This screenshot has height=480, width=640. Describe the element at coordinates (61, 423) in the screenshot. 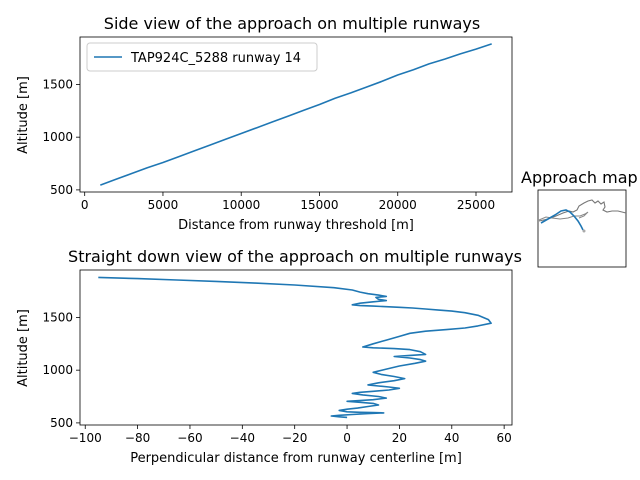

I see `top-down-view-ytick-label: 500` at that location.